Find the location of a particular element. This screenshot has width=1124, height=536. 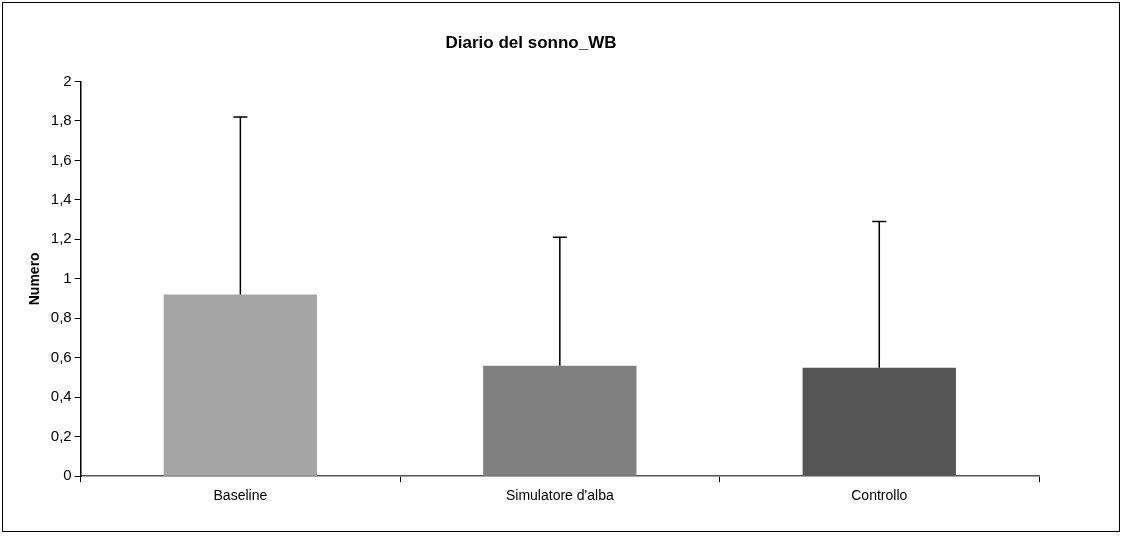

y-tick-label: 0,6 is located at coordinates (61, 356).